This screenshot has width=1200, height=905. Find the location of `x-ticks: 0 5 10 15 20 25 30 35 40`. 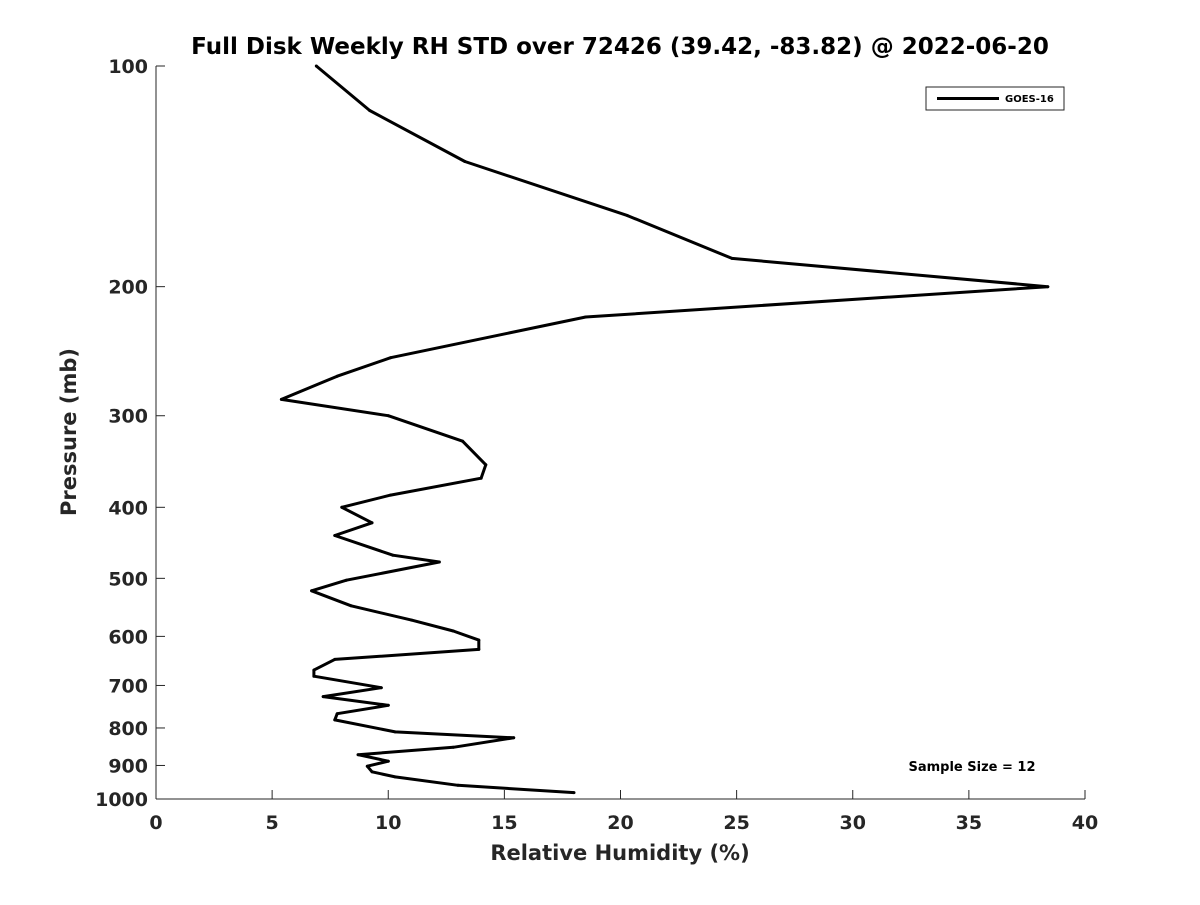

x-ticks: 0 5 10 15 20 25 30 35 40 is located at coordinates (623, 812).